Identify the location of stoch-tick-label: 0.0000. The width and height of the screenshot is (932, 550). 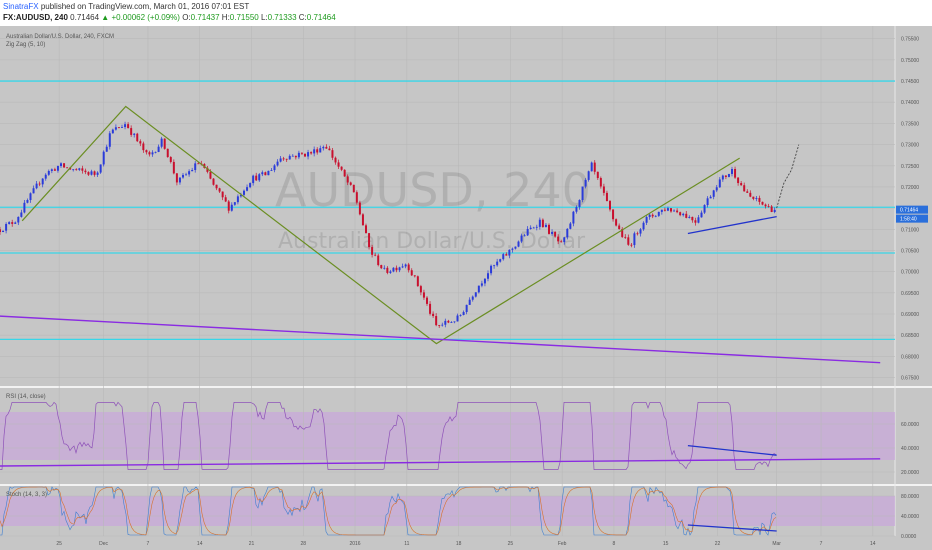
(909, 537).